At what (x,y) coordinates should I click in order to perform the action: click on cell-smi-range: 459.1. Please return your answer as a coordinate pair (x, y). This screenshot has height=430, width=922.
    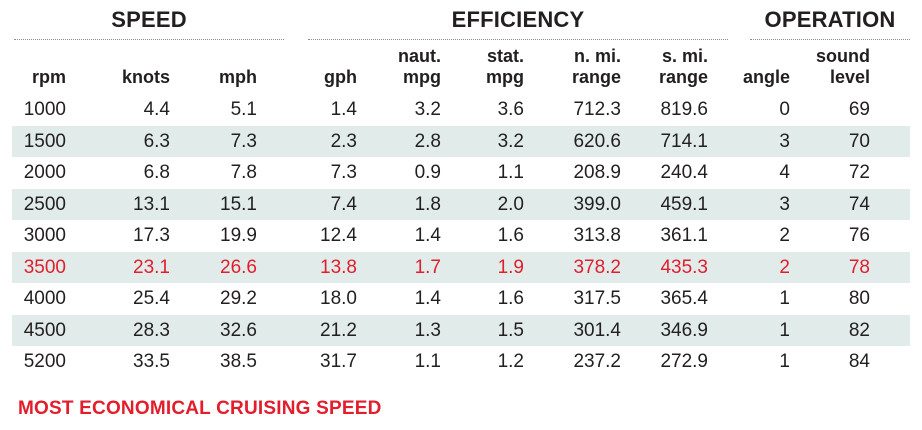
    Looking at the image, I should click on (684, 204).